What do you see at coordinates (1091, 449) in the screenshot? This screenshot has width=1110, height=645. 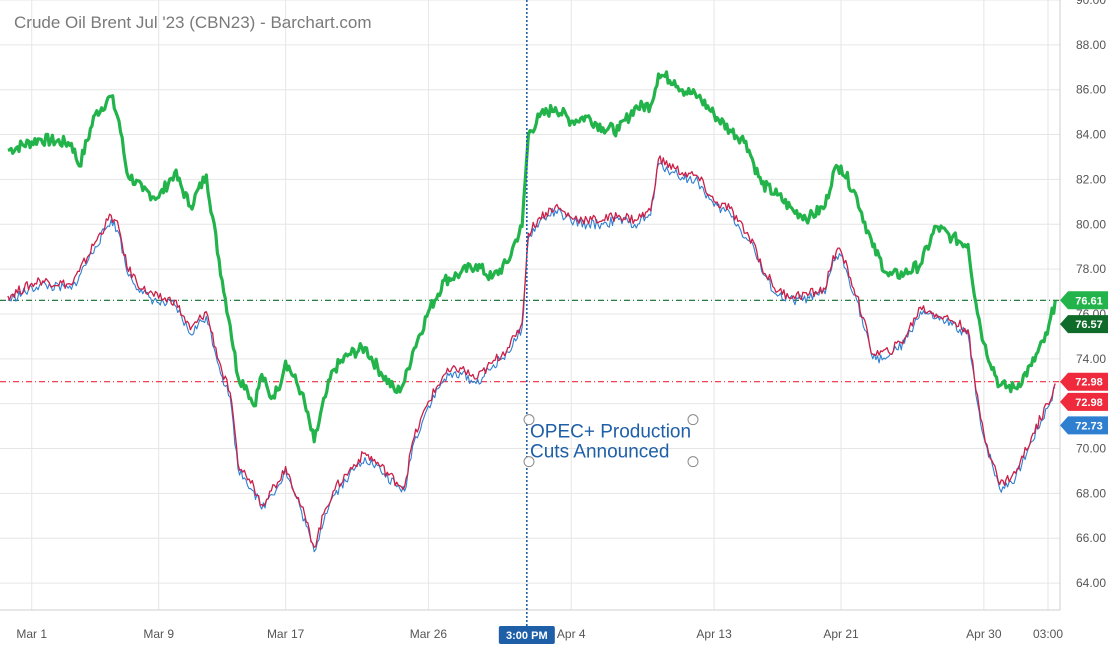 I see `y-tick-label: 70.00` at bounding box center [1091, 449].